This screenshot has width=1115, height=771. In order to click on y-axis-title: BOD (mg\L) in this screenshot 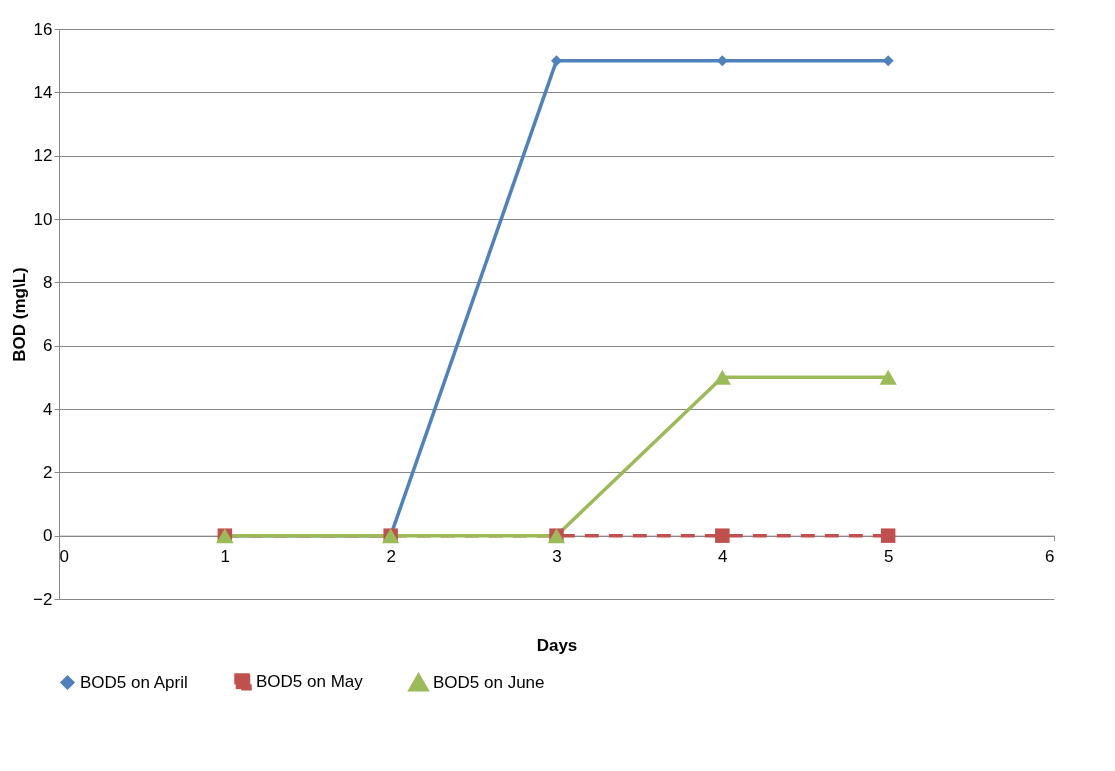, I will do `click(20, 314)`.